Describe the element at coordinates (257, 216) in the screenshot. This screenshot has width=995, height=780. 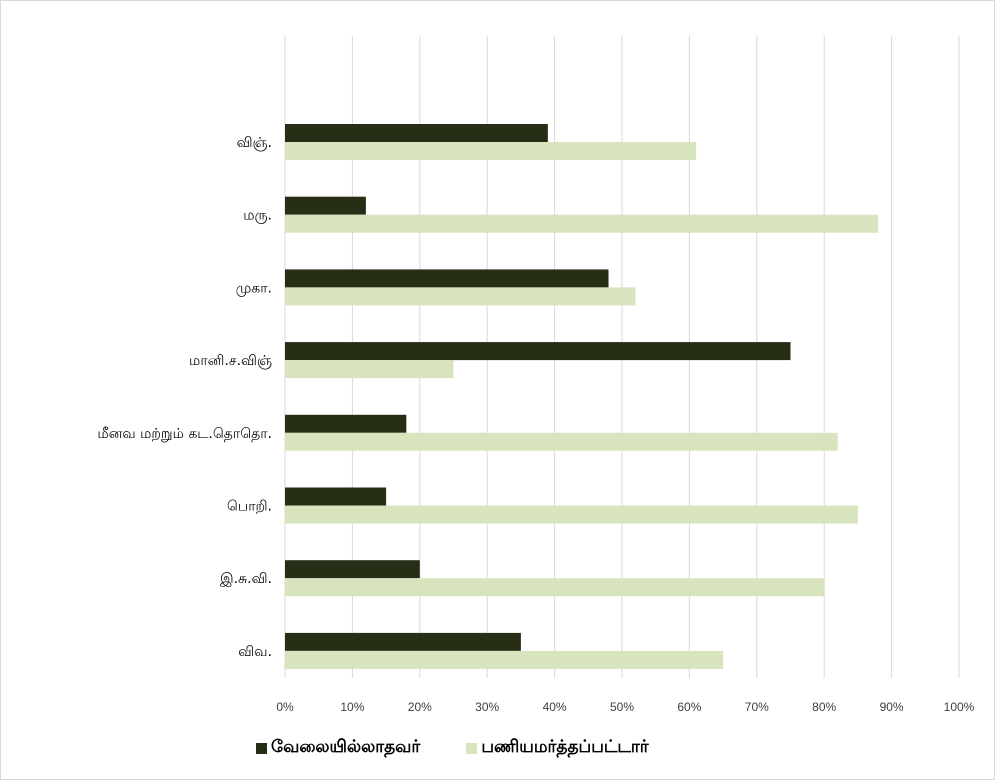
I see `category-label: மரு.` at that location.